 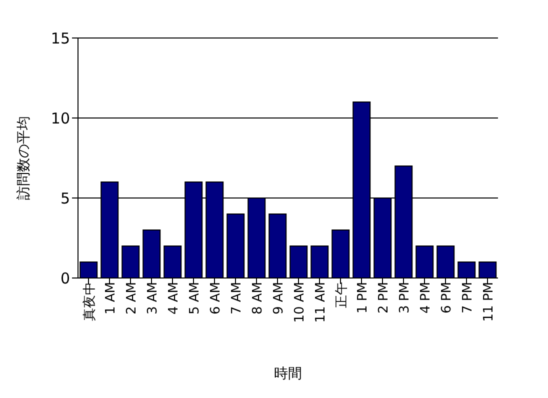 What do you see at coordinates (111, 298) in the screenshot?
I see `x-tick-label: 1 AM` at bounding box center [111, 298].